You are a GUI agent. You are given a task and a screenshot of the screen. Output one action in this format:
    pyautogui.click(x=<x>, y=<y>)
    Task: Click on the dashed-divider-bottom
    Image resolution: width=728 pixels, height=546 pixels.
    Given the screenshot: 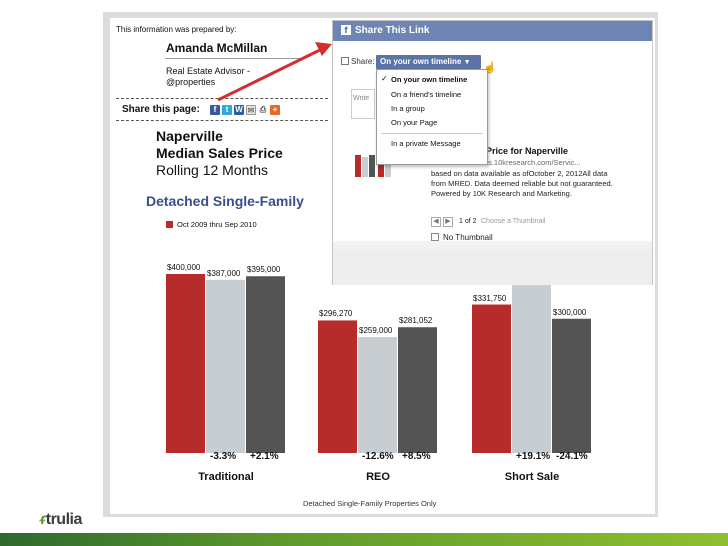 What is the action you would take?
    pyautogui.click(x=222, y=120)
    